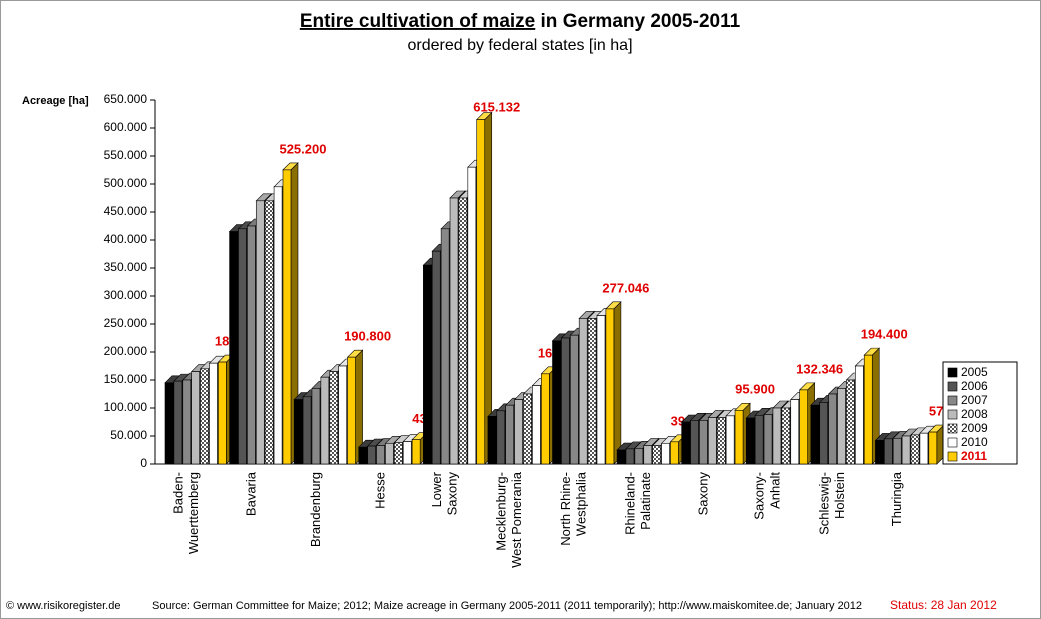 This screenshot has width=1041, height=619. I want to click on x-tick-label: Mecklenburg-West Pomerania, so click(509, 519).